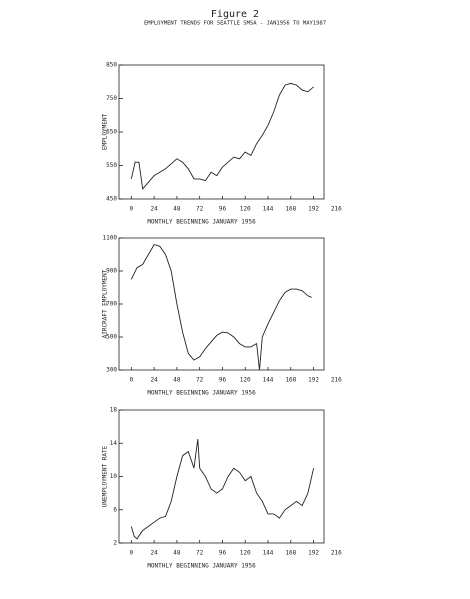 The height and width of the screenshot is (599, 470). What do you see at coordinates (111, 370) in the screenshot?
I see `y-tick-label: 300` at bounding box center [111, 370].